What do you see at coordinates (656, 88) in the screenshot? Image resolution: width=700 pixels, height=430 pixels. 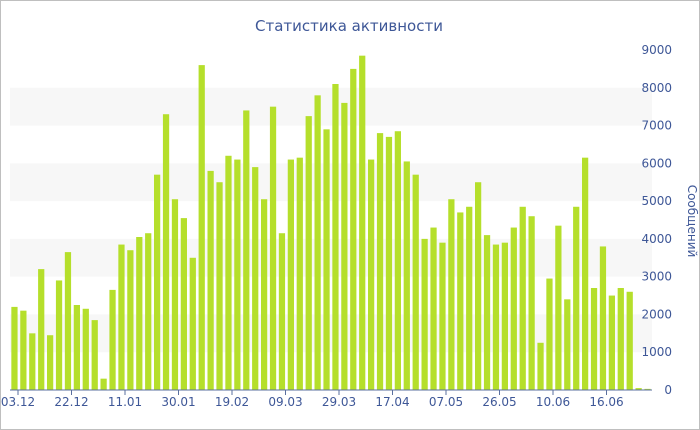 I see `y-tick-label: 8000` at bounding box center [656, 88].